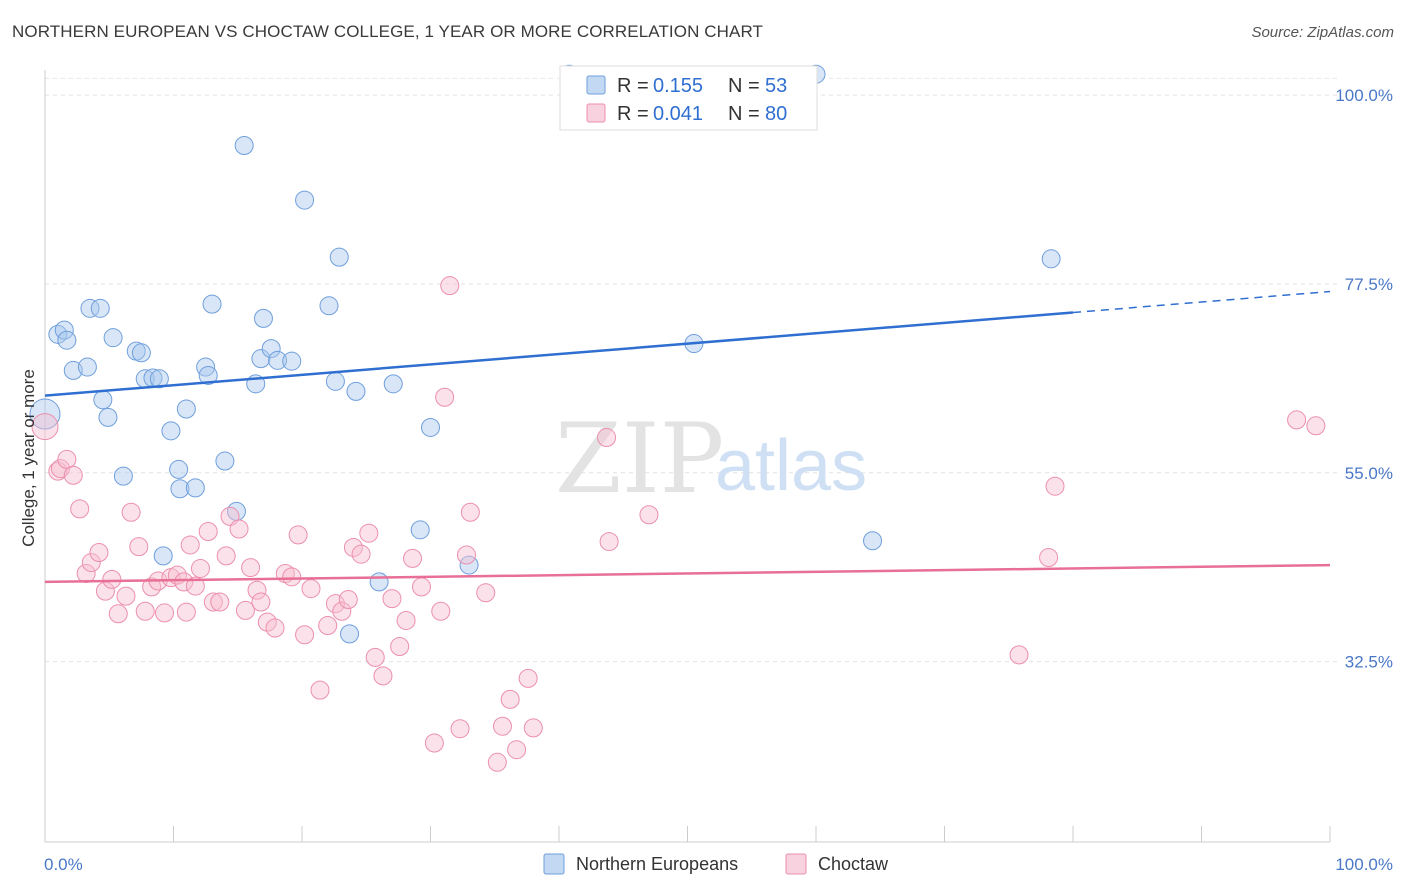 The image size is (1406, 892). I want to click on legend-n-label-0: N =, so click(744, 86).